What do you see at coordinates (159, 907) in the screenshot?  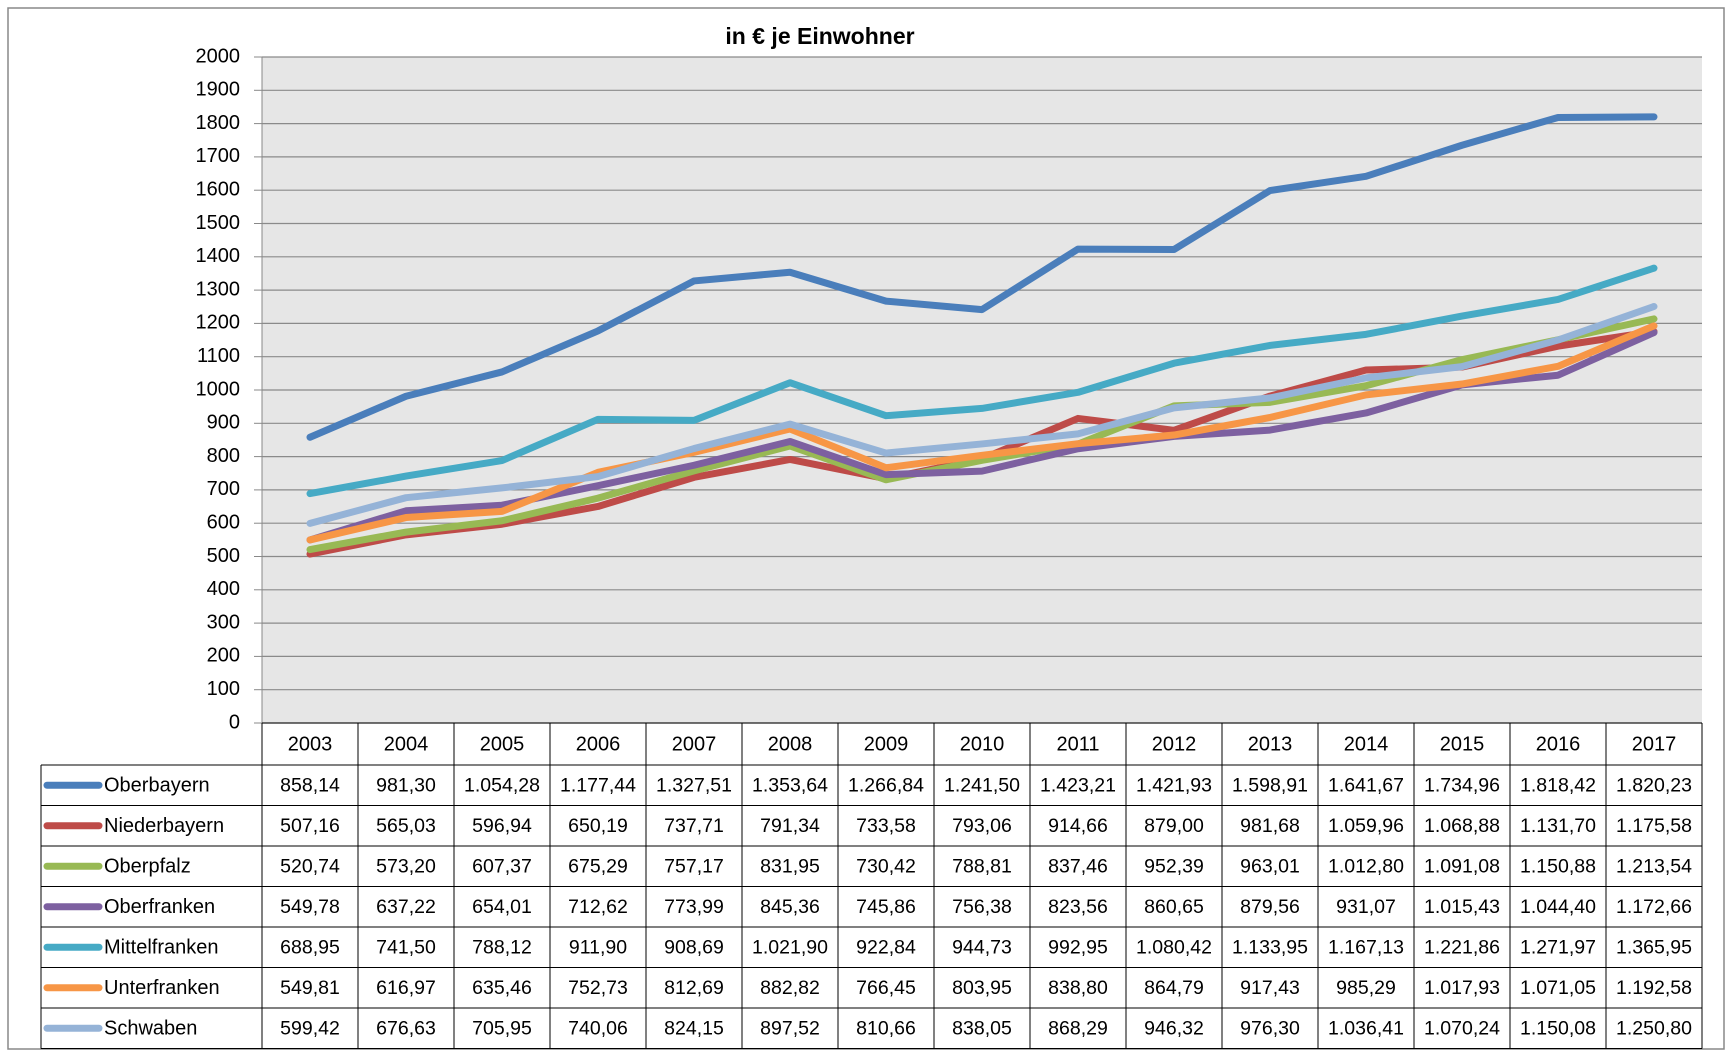 I see `legend-label: Oberfranken` at bounding box center [159, 907].